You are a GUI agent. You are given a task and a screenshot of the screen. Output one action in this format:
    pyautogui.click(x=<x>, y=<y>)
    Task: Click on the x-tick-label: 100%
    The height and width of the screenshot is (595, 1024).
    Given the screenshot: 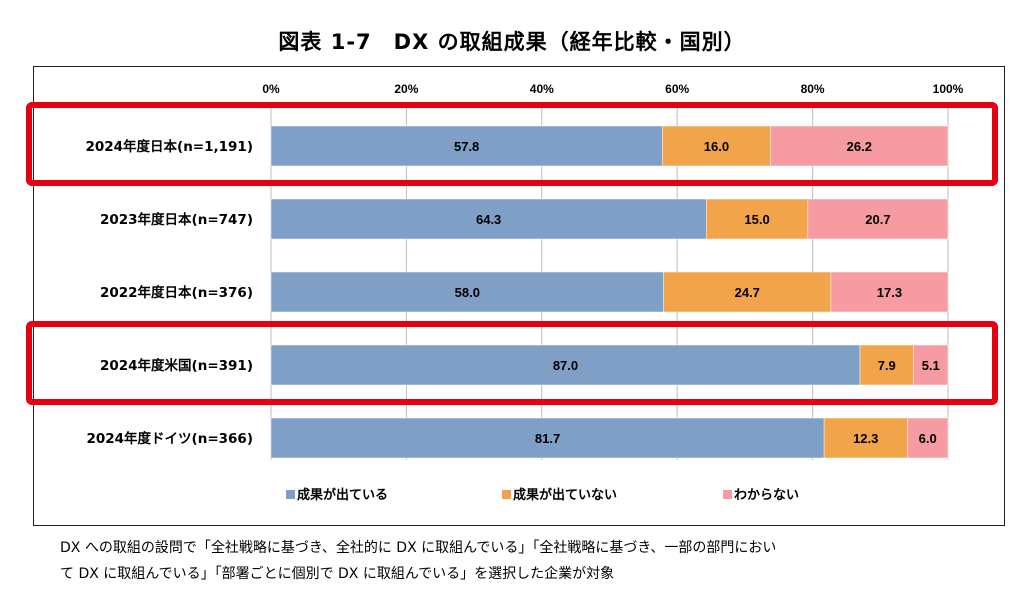 What is the action you would take?
    pyautogui.click(x=948, y=89)
    